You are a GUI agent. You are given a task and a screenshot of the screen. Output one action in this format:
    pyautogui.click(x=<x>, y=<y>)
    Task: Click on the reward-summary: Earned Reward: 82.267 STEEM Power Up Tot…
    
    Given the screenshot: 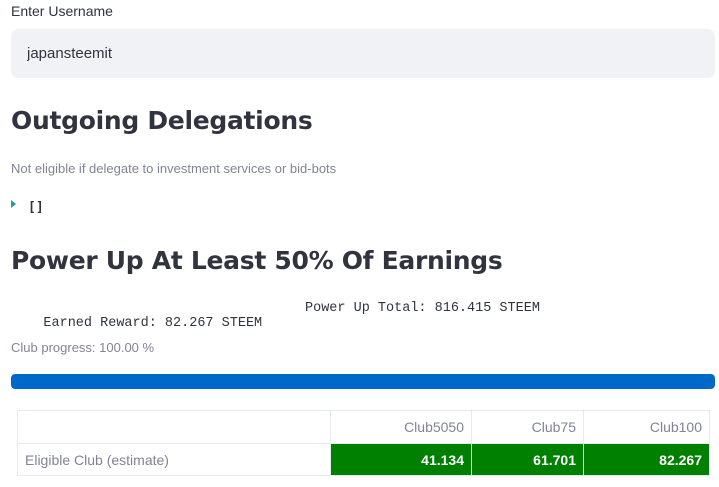 What is the action you would take?
    pyautogui.click(x=275, y=331)
    